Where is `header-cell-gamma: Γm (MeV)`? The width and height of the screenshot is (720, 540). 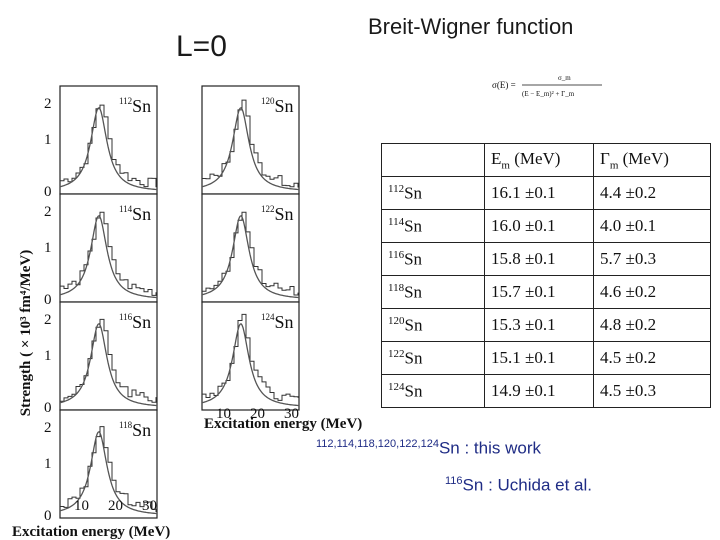
header-cell-gamma: Γm (MeV) is located at coordinates (652, 160).